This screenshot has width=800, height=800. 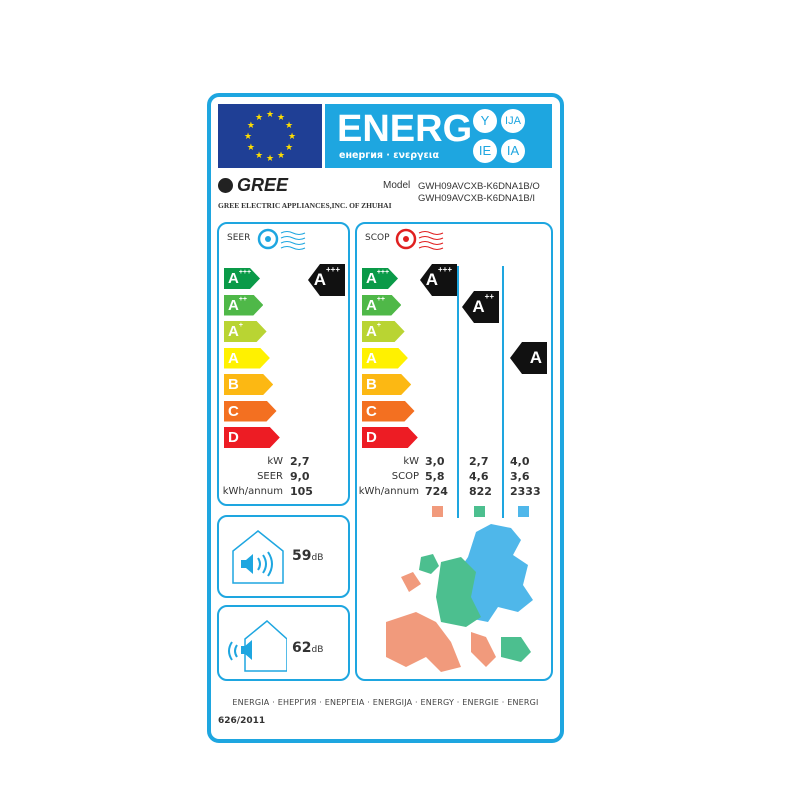 What do you see at coordinates (308, 648) in the screenshot?
I see `outdoor-noise-value: 62dB` at bounding box center [308, 648].